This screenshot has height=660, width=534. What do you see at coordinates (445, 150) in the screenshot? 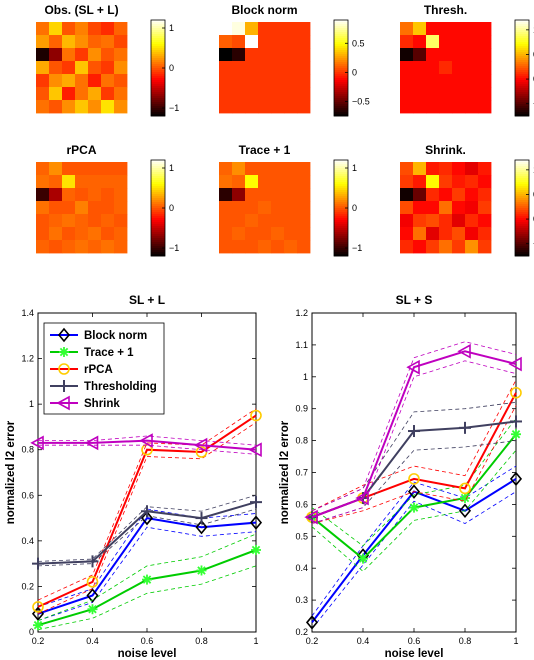
I see `heatmap-title: Shrink.` at bounding box center [445, 150].